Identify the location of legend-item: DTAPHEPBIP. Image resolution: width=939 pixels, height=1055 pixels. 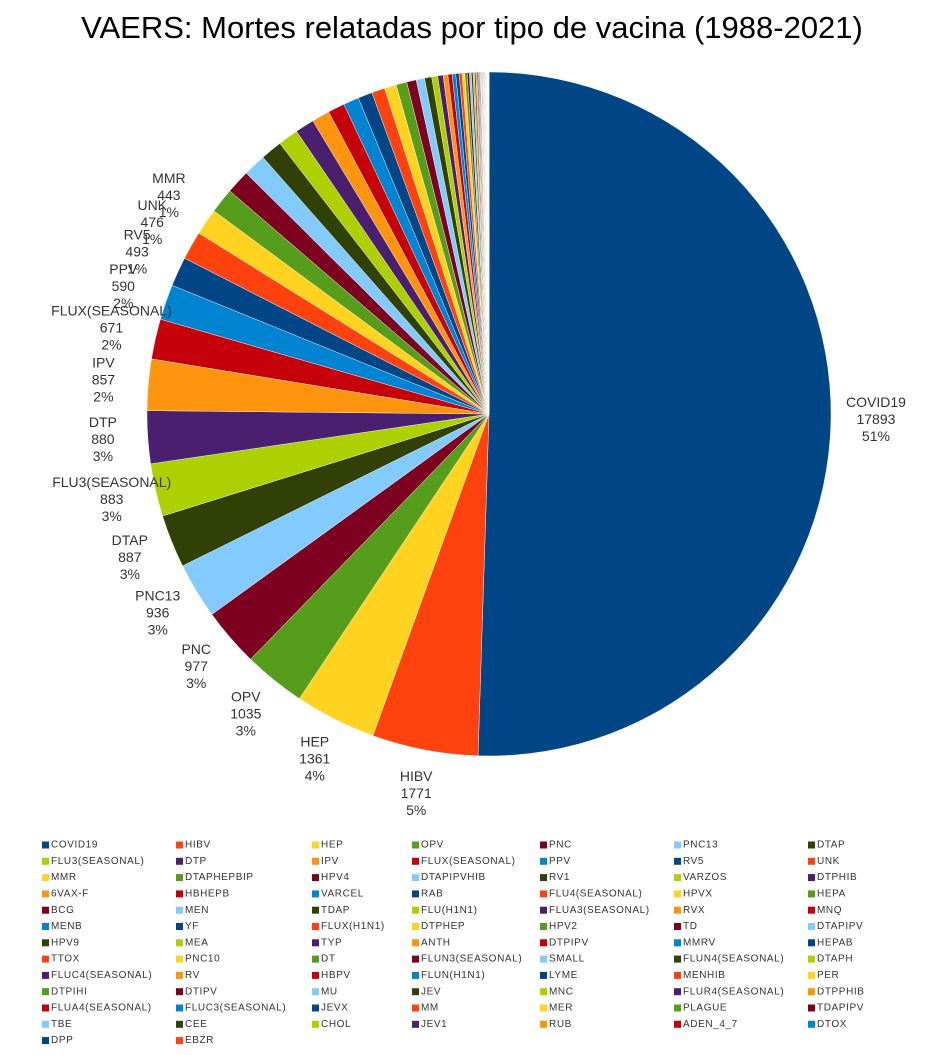
(215, 877).